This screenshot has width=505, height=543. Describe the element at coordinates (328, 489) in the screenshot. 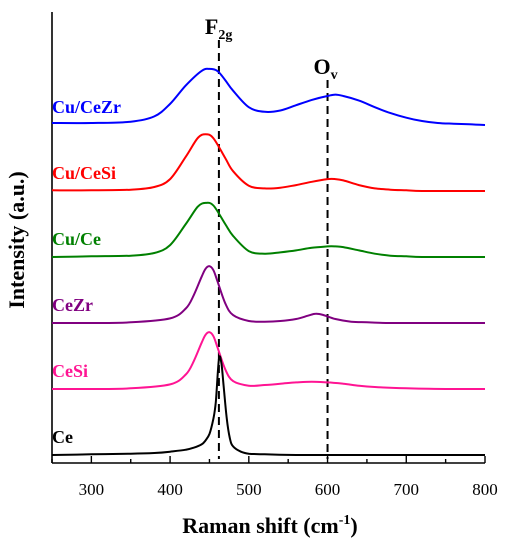

I see `x-tick-label-600: 600` at that location.